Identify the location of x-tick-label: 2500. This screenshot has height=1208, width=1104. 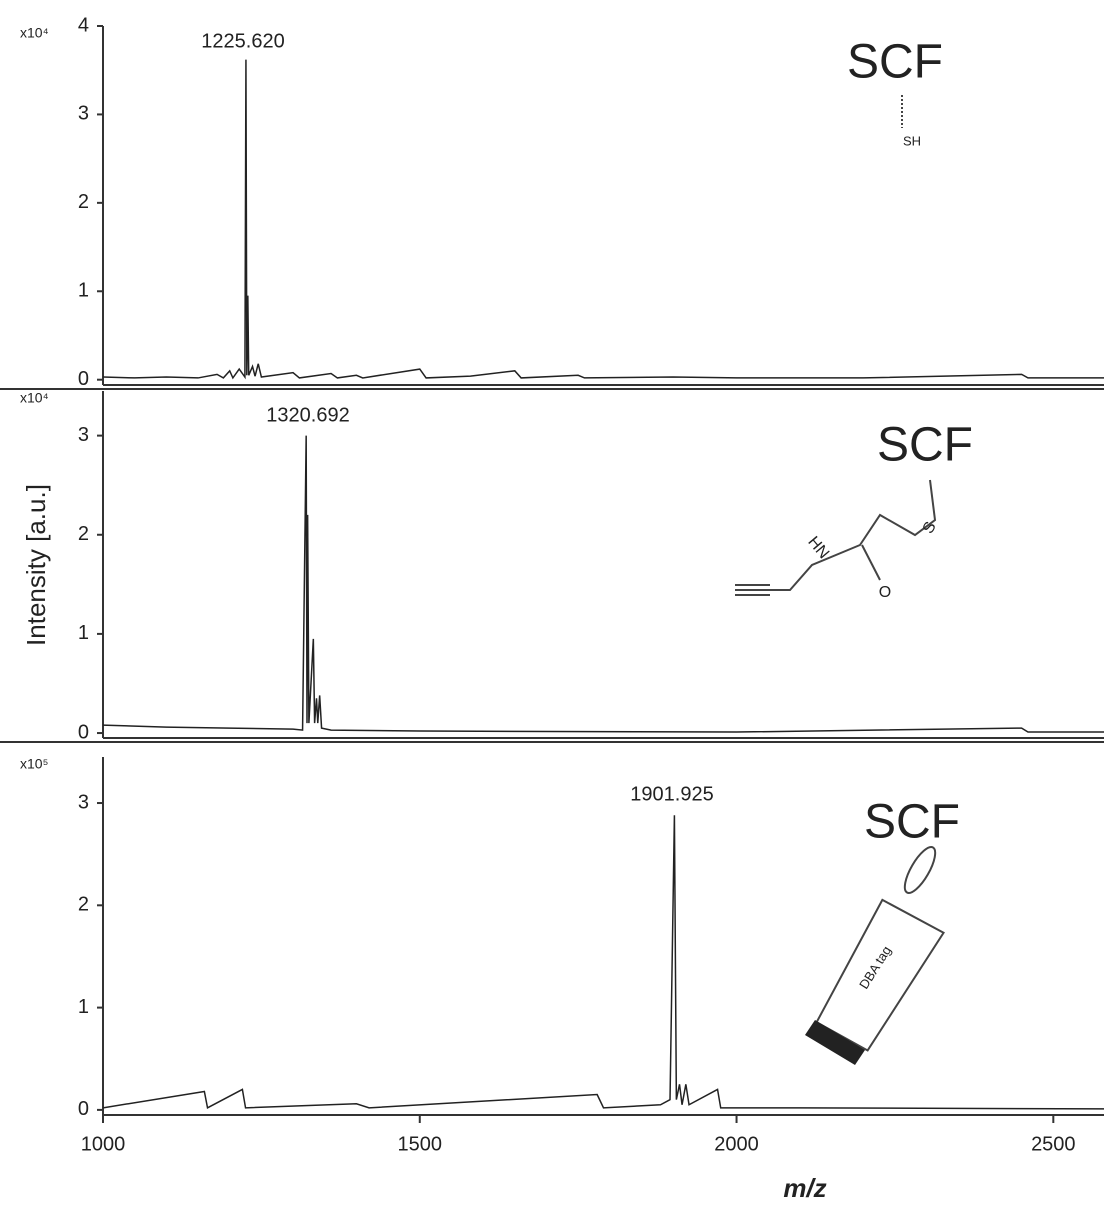
(1053, 1144).